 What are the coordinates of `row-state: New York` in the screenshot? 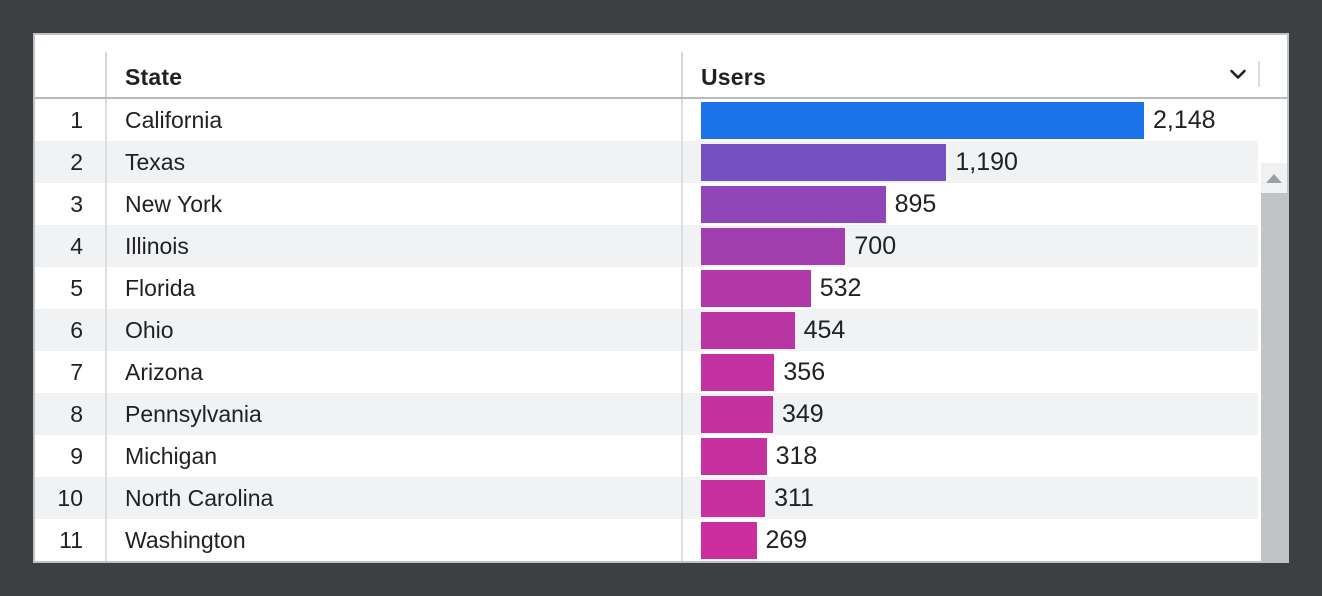 It's located at (395, 204).